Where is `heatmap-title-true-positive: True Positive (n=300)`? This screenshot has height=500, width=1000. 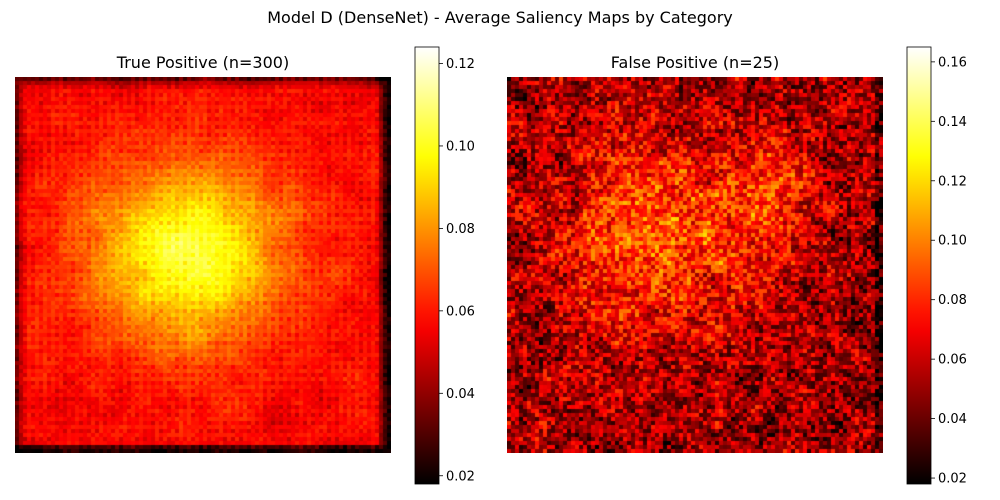 heatmap-title-true-positive: True Positive (n=300) is located at coordinates (202, 62).